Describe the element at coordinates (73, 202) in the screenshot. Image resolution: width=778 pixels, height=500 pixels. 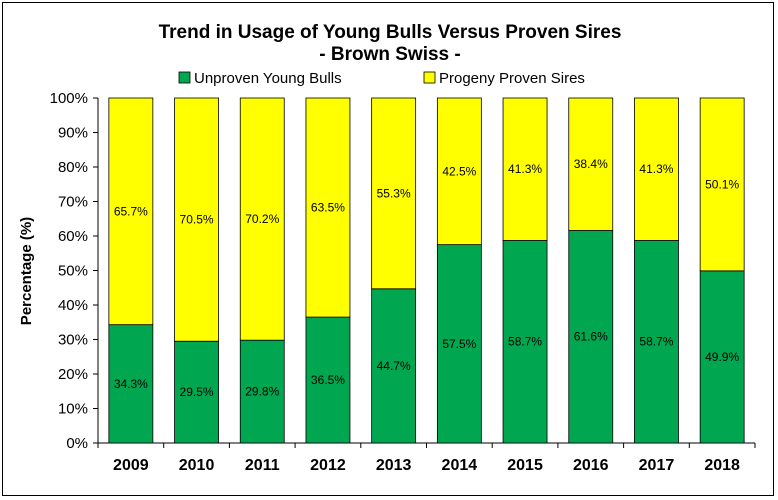
I see `y-tick-label: 70%` at that location.